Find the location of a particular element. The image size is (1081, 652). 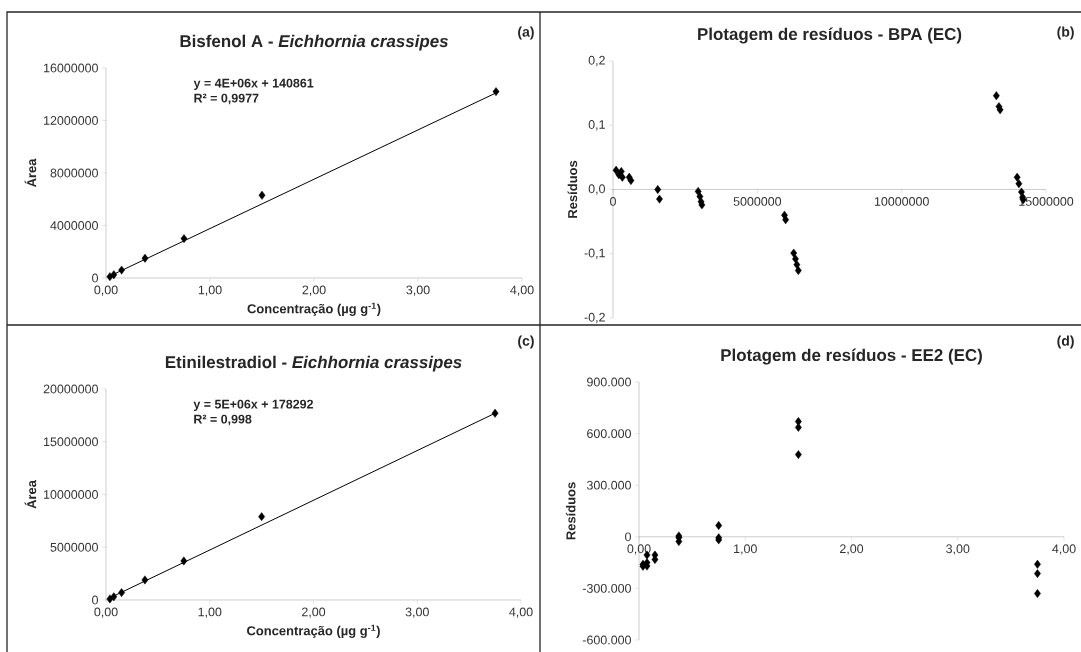

chart-title: Plotagem de resíduos - EE2 (EC) is located at coordinates (851, 356).